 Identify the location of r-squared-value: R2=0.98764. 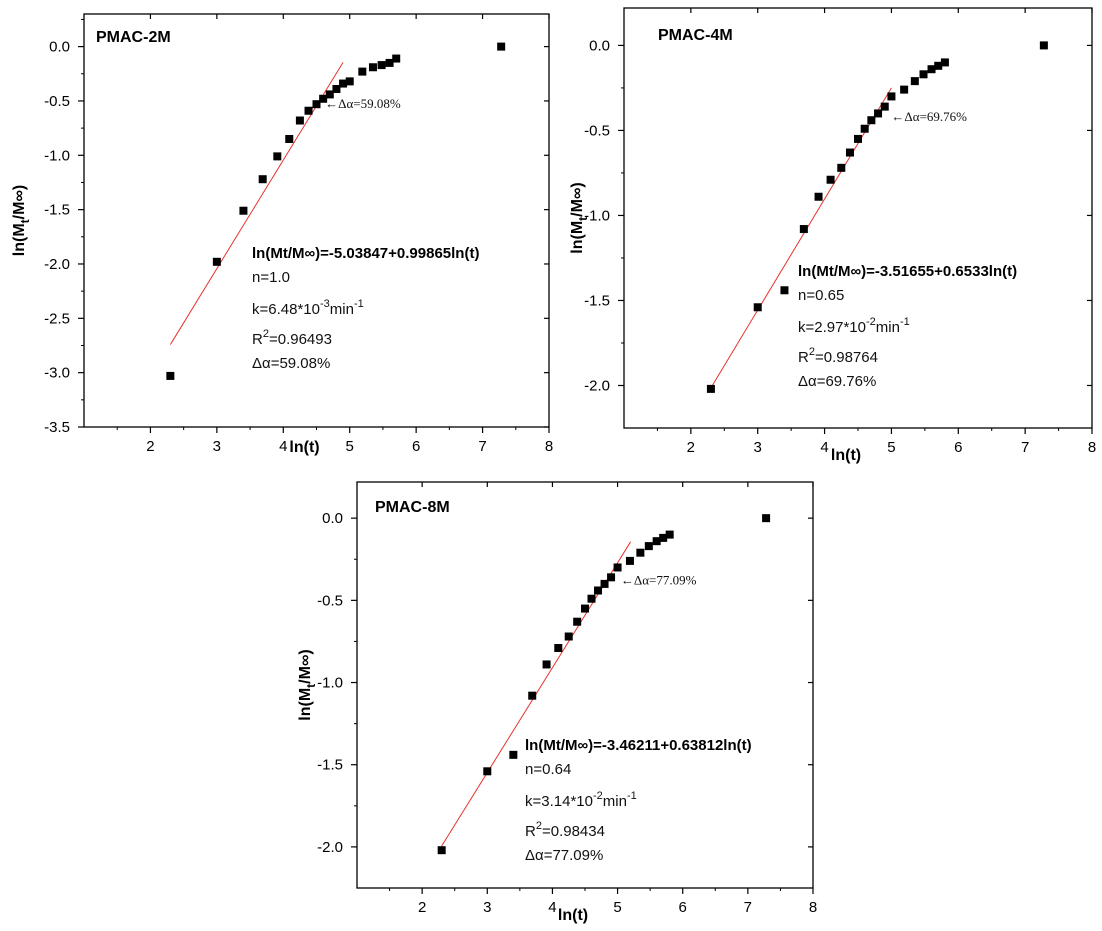
(838, 356).